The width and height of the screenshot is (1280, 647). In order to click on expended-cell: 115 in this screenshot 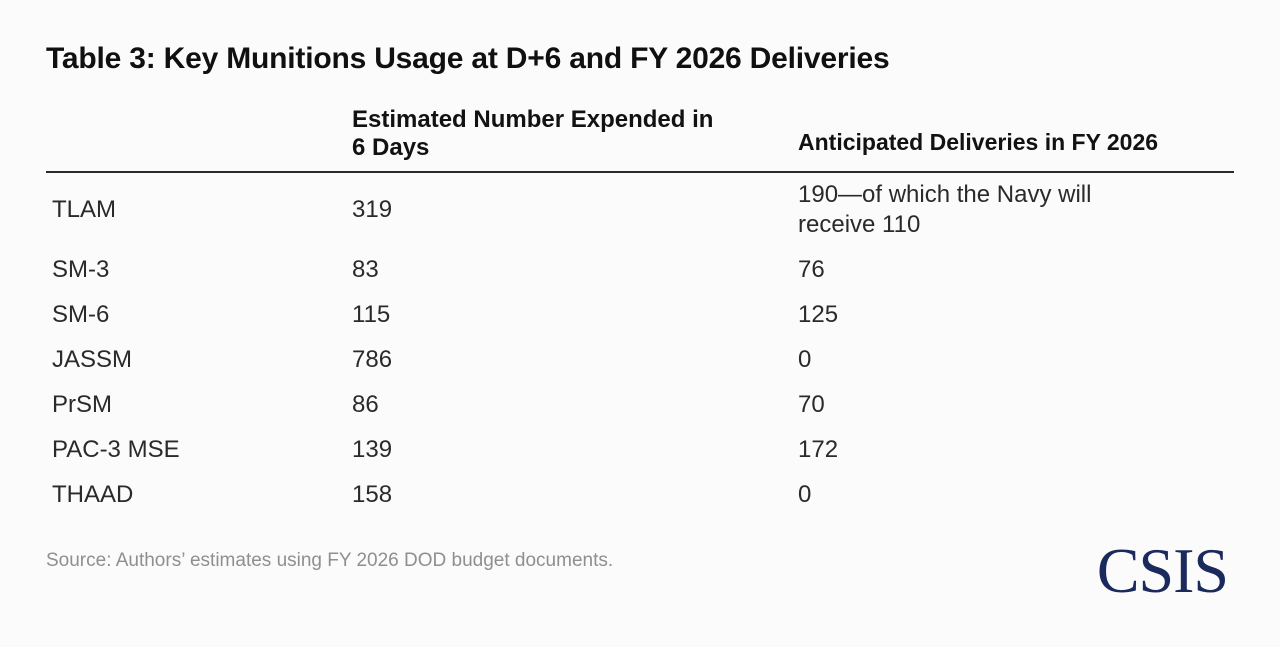, I will do `click(371, 314)`.